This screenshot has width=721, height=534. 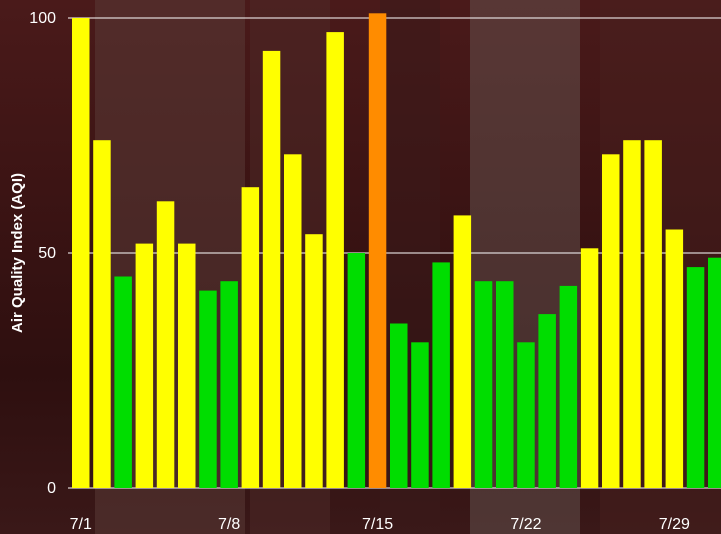 I want to click on bar-7/11, so click(x=293, y=321).